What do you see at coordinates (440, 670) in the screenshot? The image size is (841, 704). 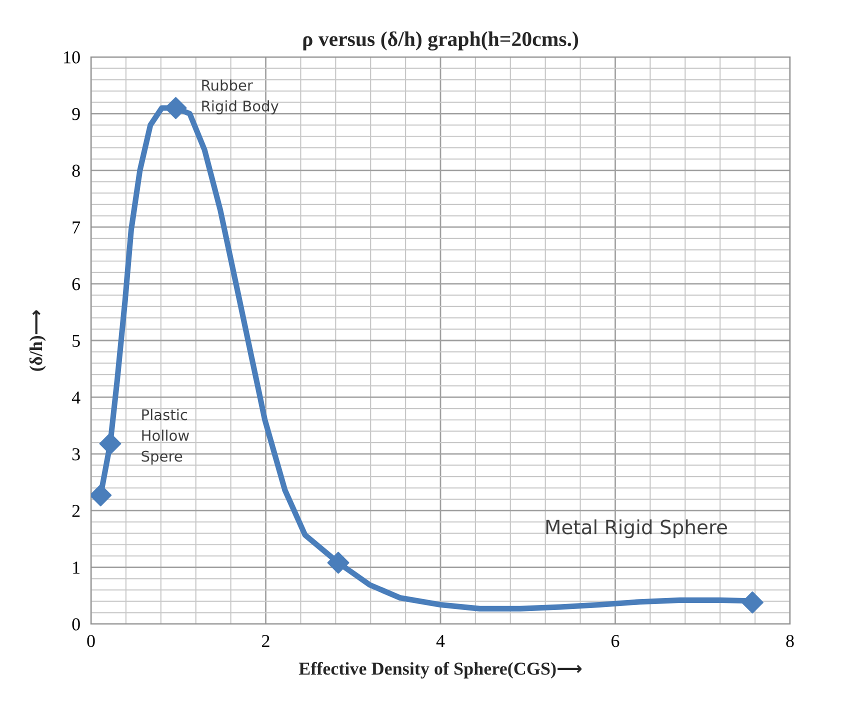 I see `x-axis-title: Effective Density of Sphere(CGS)⟶` at bounding box center [440, 670].